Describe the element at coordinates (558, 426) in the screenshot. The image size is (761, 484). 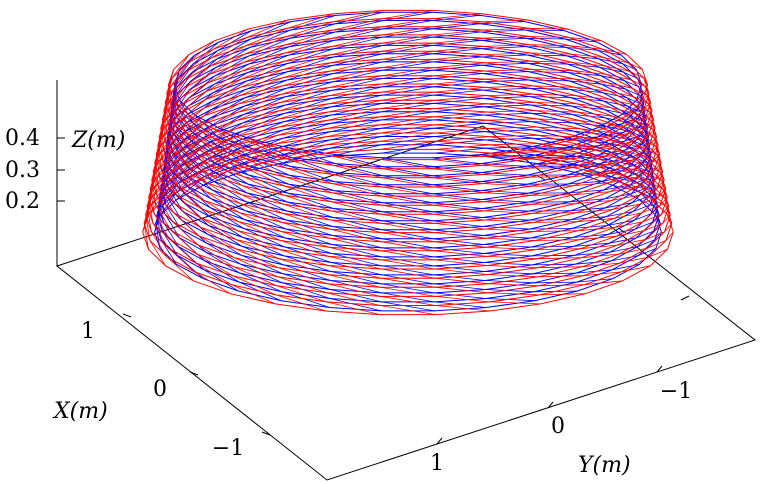
I see `y-tick-label-0: 0` at that location.